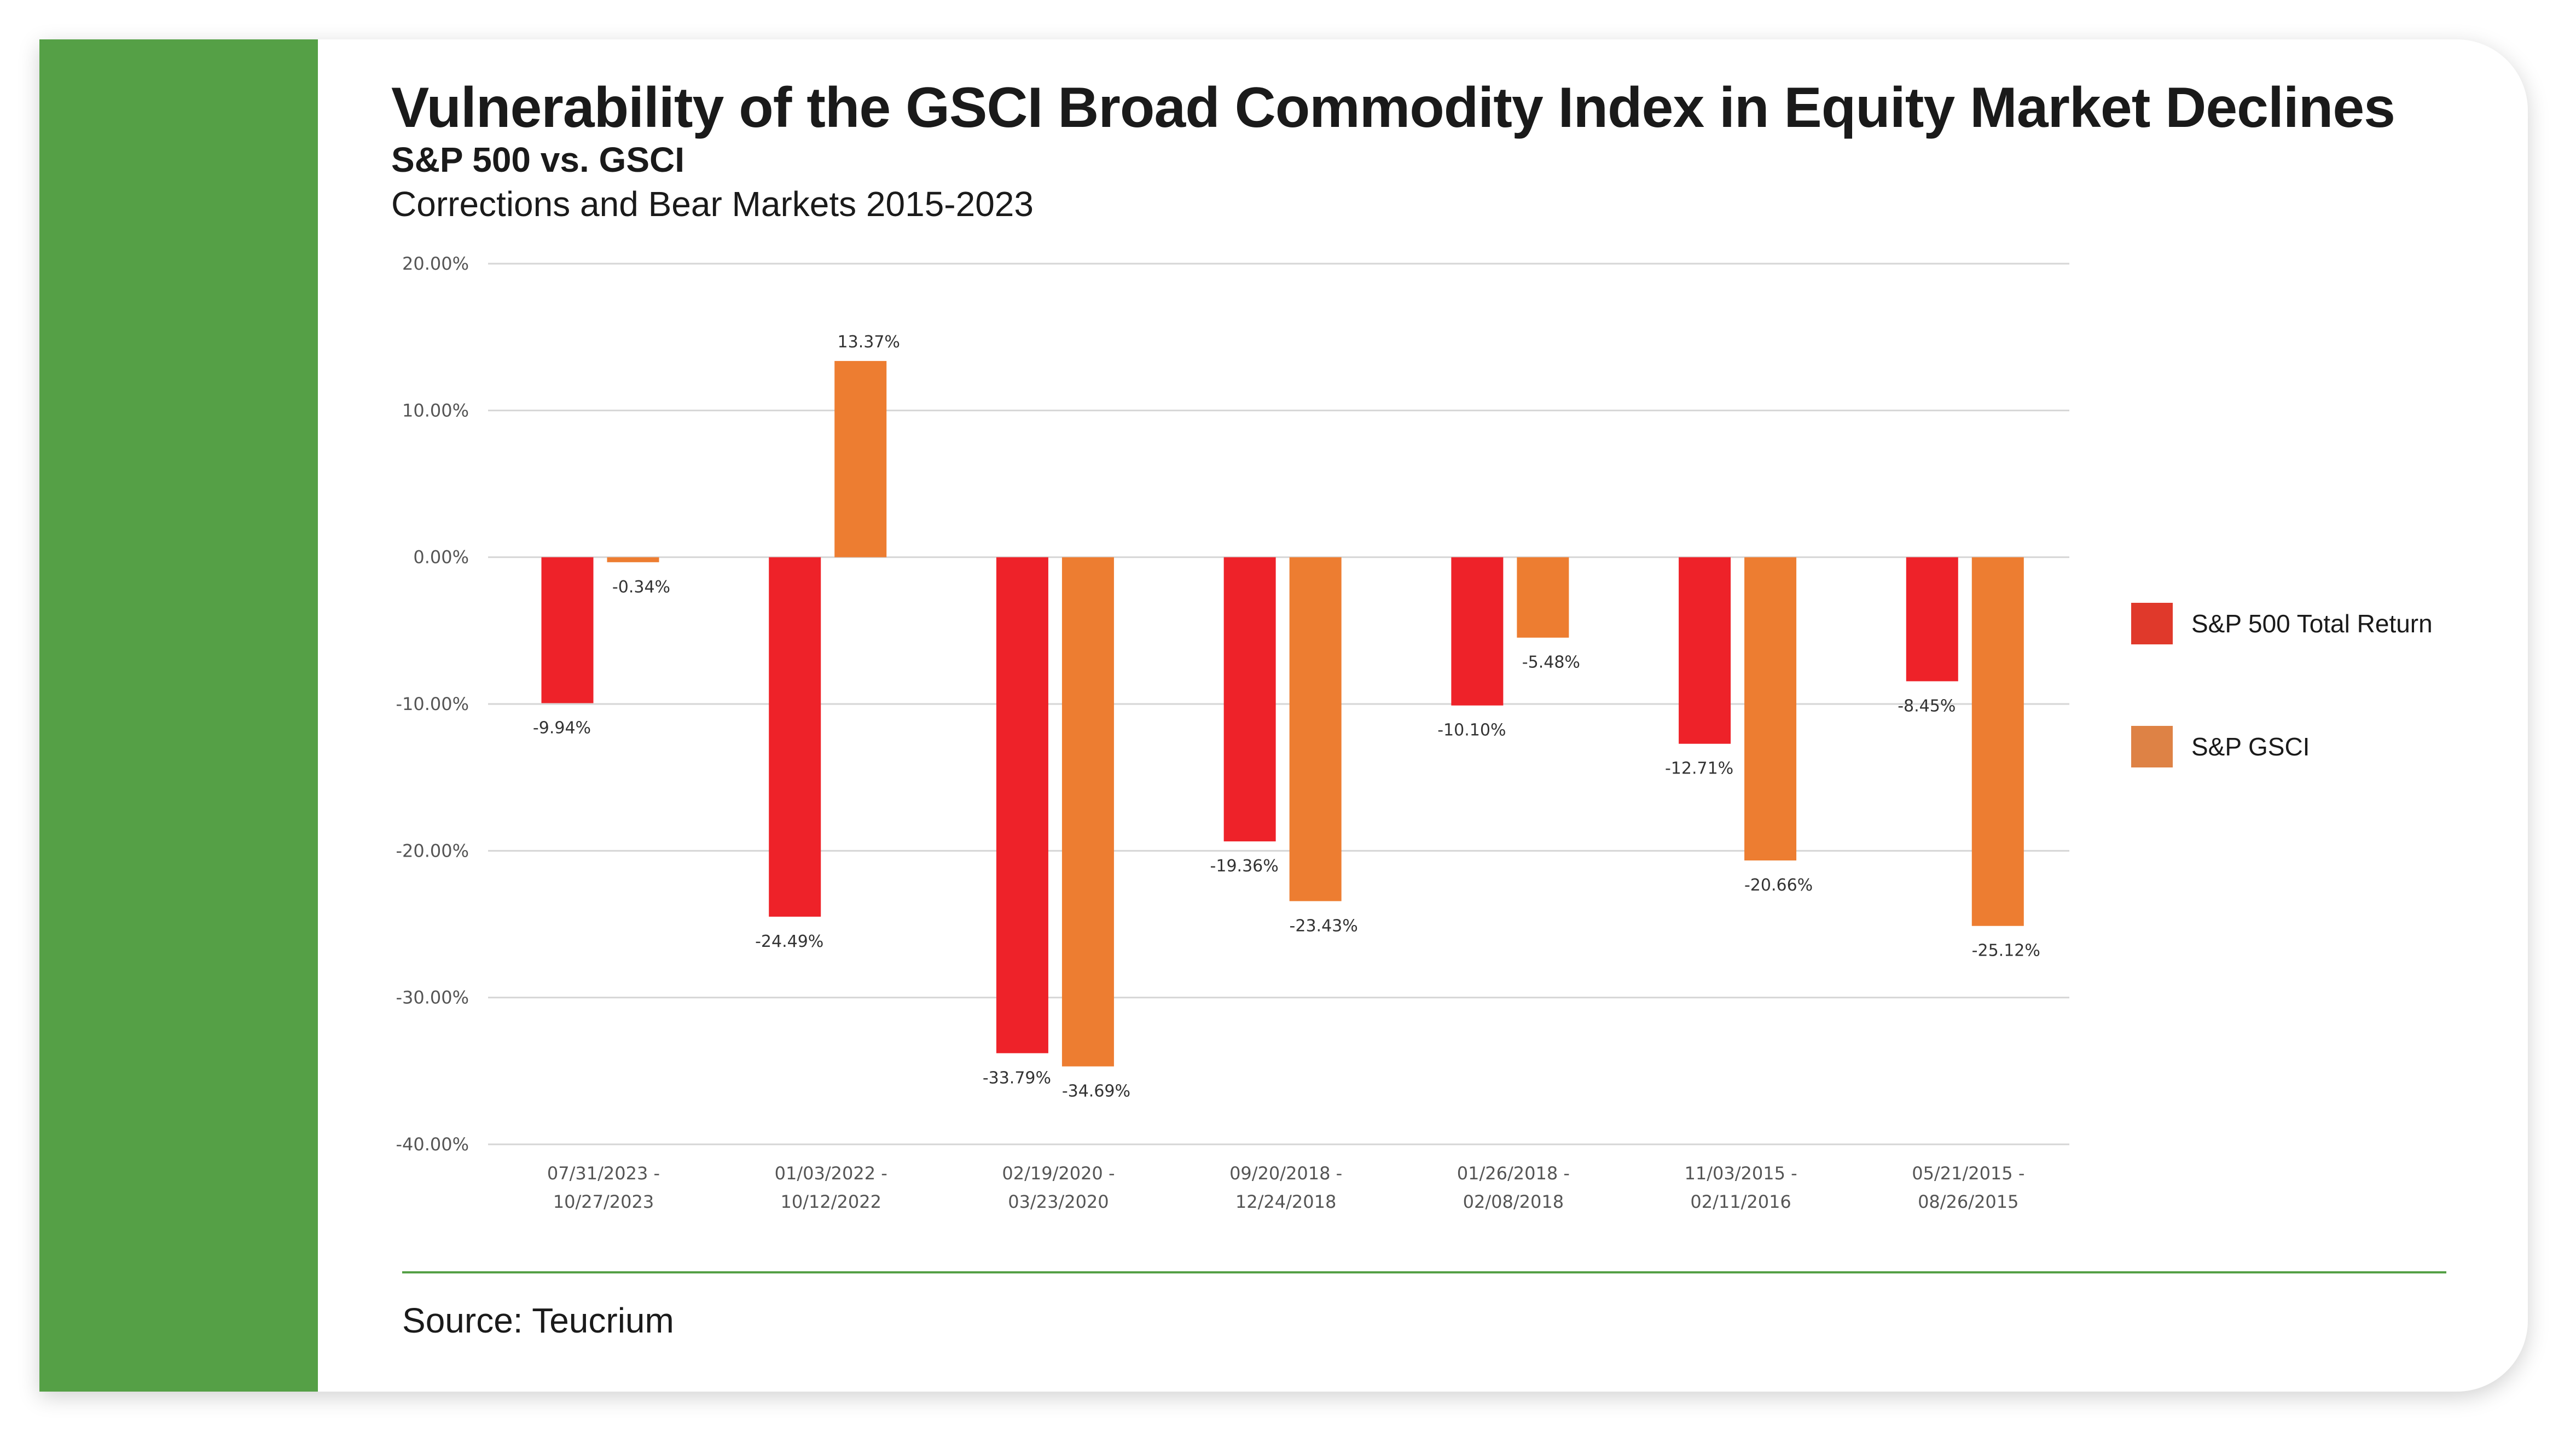 Image resolution: width=2576 pixels, height=1437 pixels. What do you see at coordinates (789, 941) in the screenshot?
I see `data-label-sp500: -24.49%` at bounding box center [789, 941].